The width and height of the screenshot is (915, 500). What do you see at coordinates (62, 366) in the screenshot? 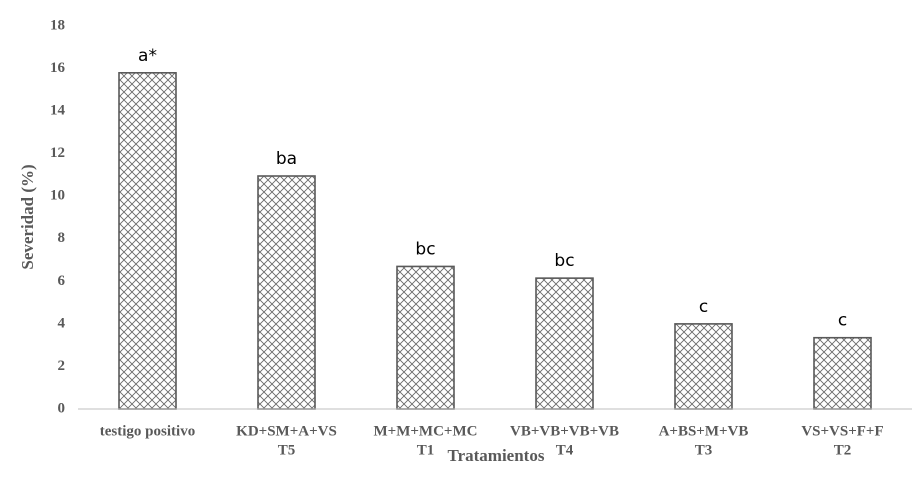
I see `y-tick-label: 2` at bounding box center [62, 366].